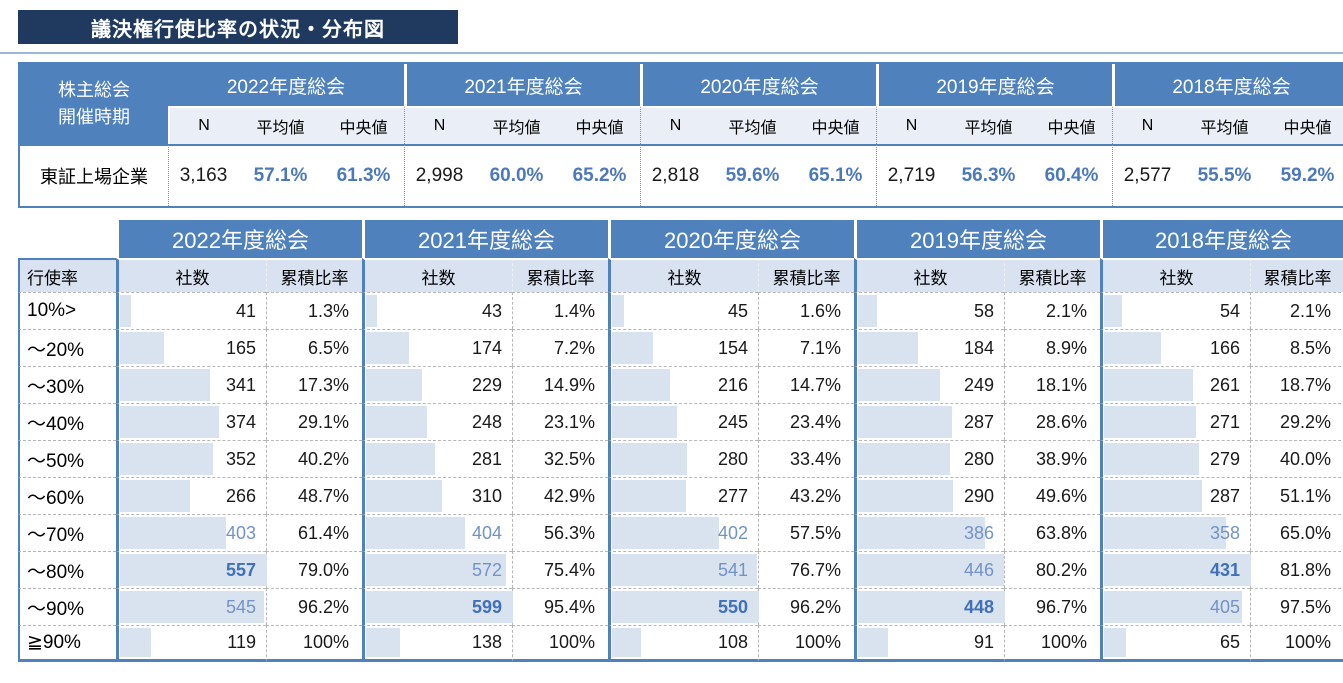 The height and width of the screenshot is (683, 1343). I want to click on company-count-cell: 154, so click(683, 347).